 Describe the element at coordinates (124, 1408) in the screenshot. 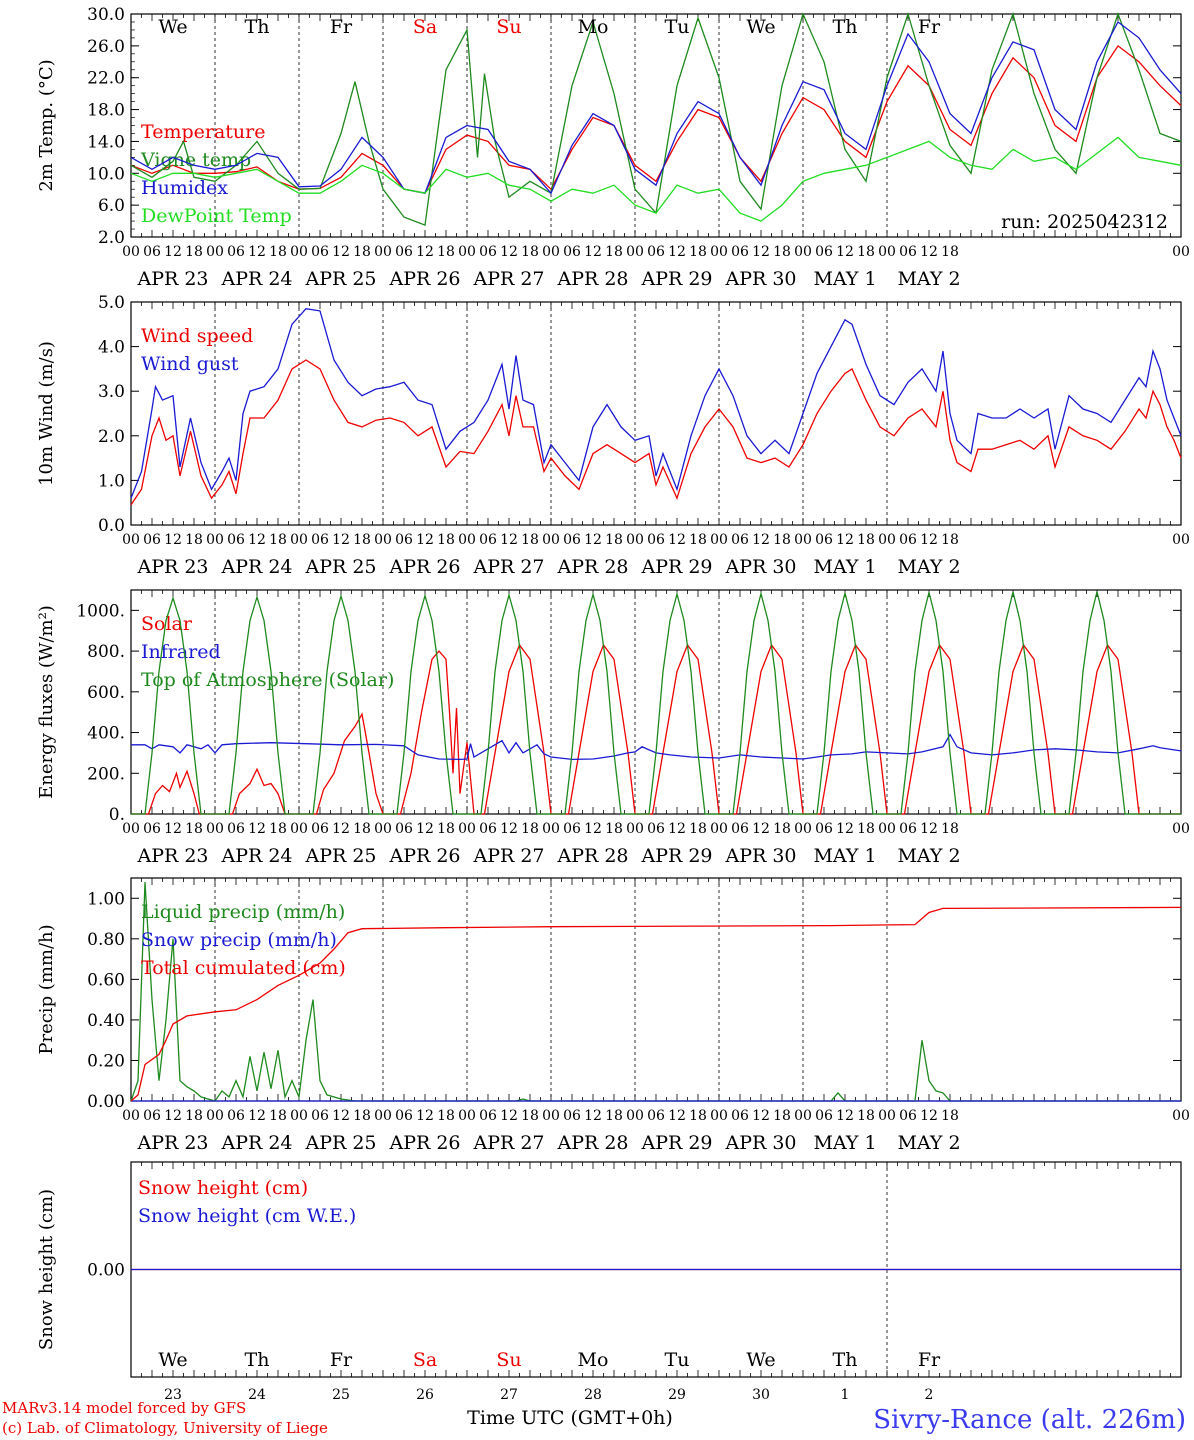

I see `credits-line-1: MARv3.14 model forced by GFS` at that location.